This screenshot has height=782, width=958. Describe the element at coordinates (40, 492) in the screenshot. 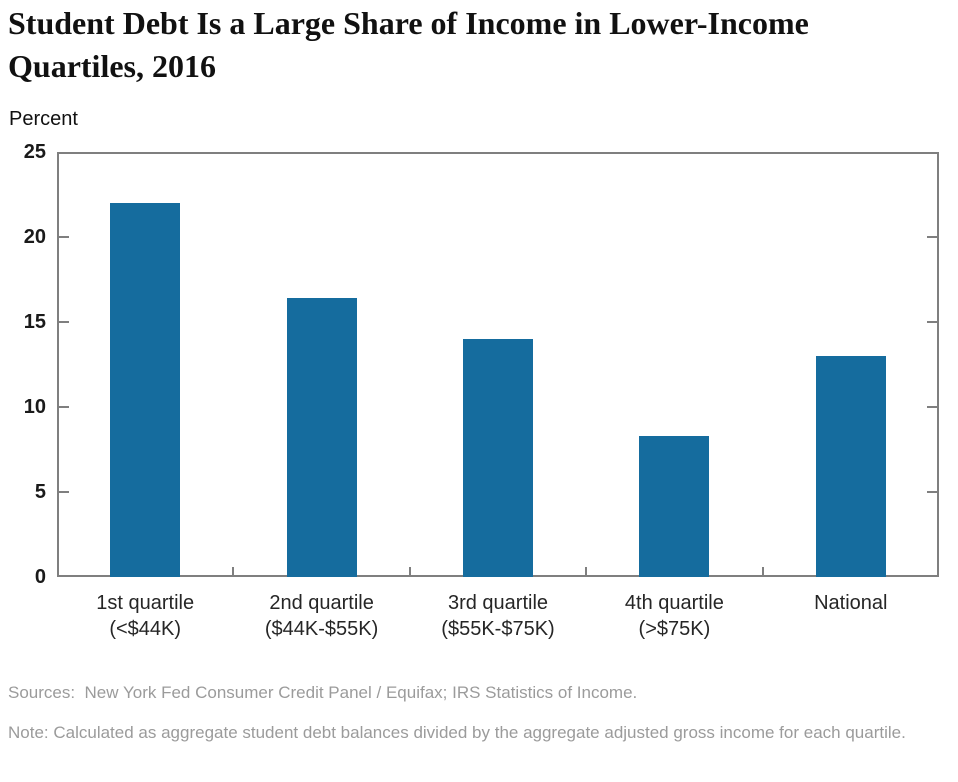

I see `y-axis-tick-label: 5` at that location.